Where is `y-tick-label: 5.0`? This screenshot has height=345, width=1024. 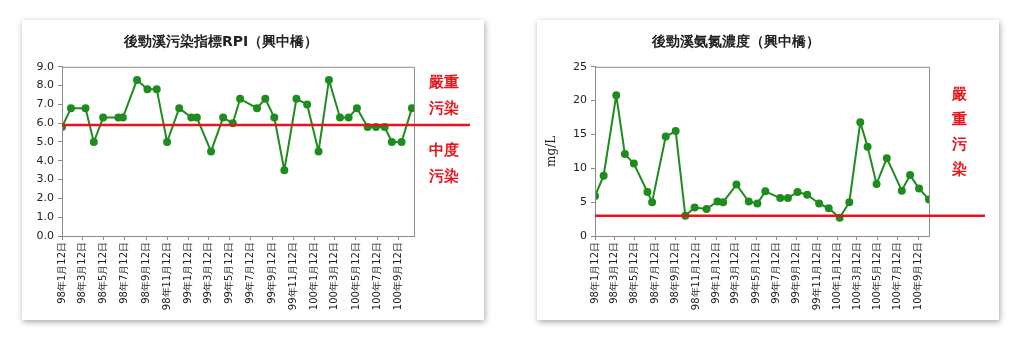 y-tick-label: 5.0 is located at coordinates (45, 141).